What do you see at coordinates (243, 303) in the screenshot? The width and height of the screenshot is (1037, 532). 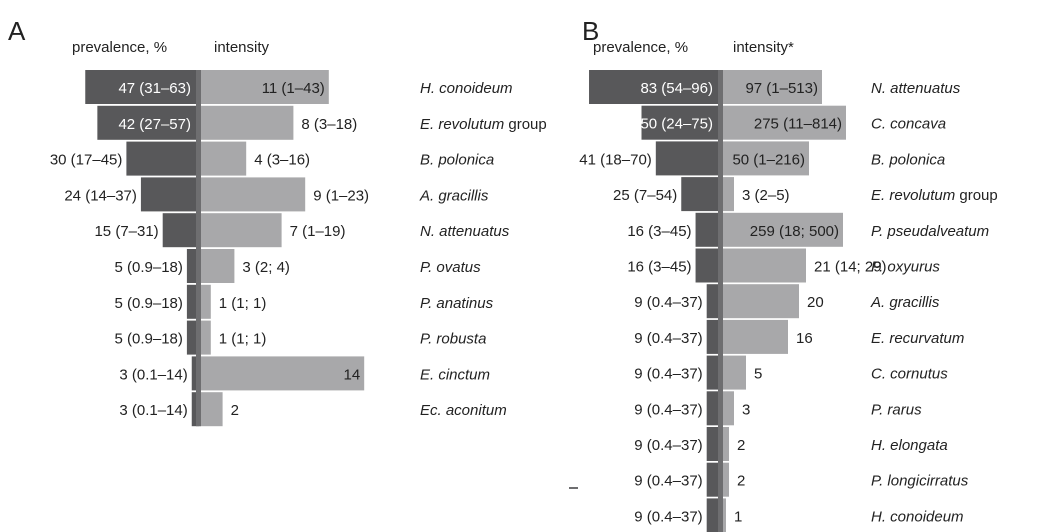 I see `intensity-label: 1 (1; 1)` at bounding box center [243, 303].